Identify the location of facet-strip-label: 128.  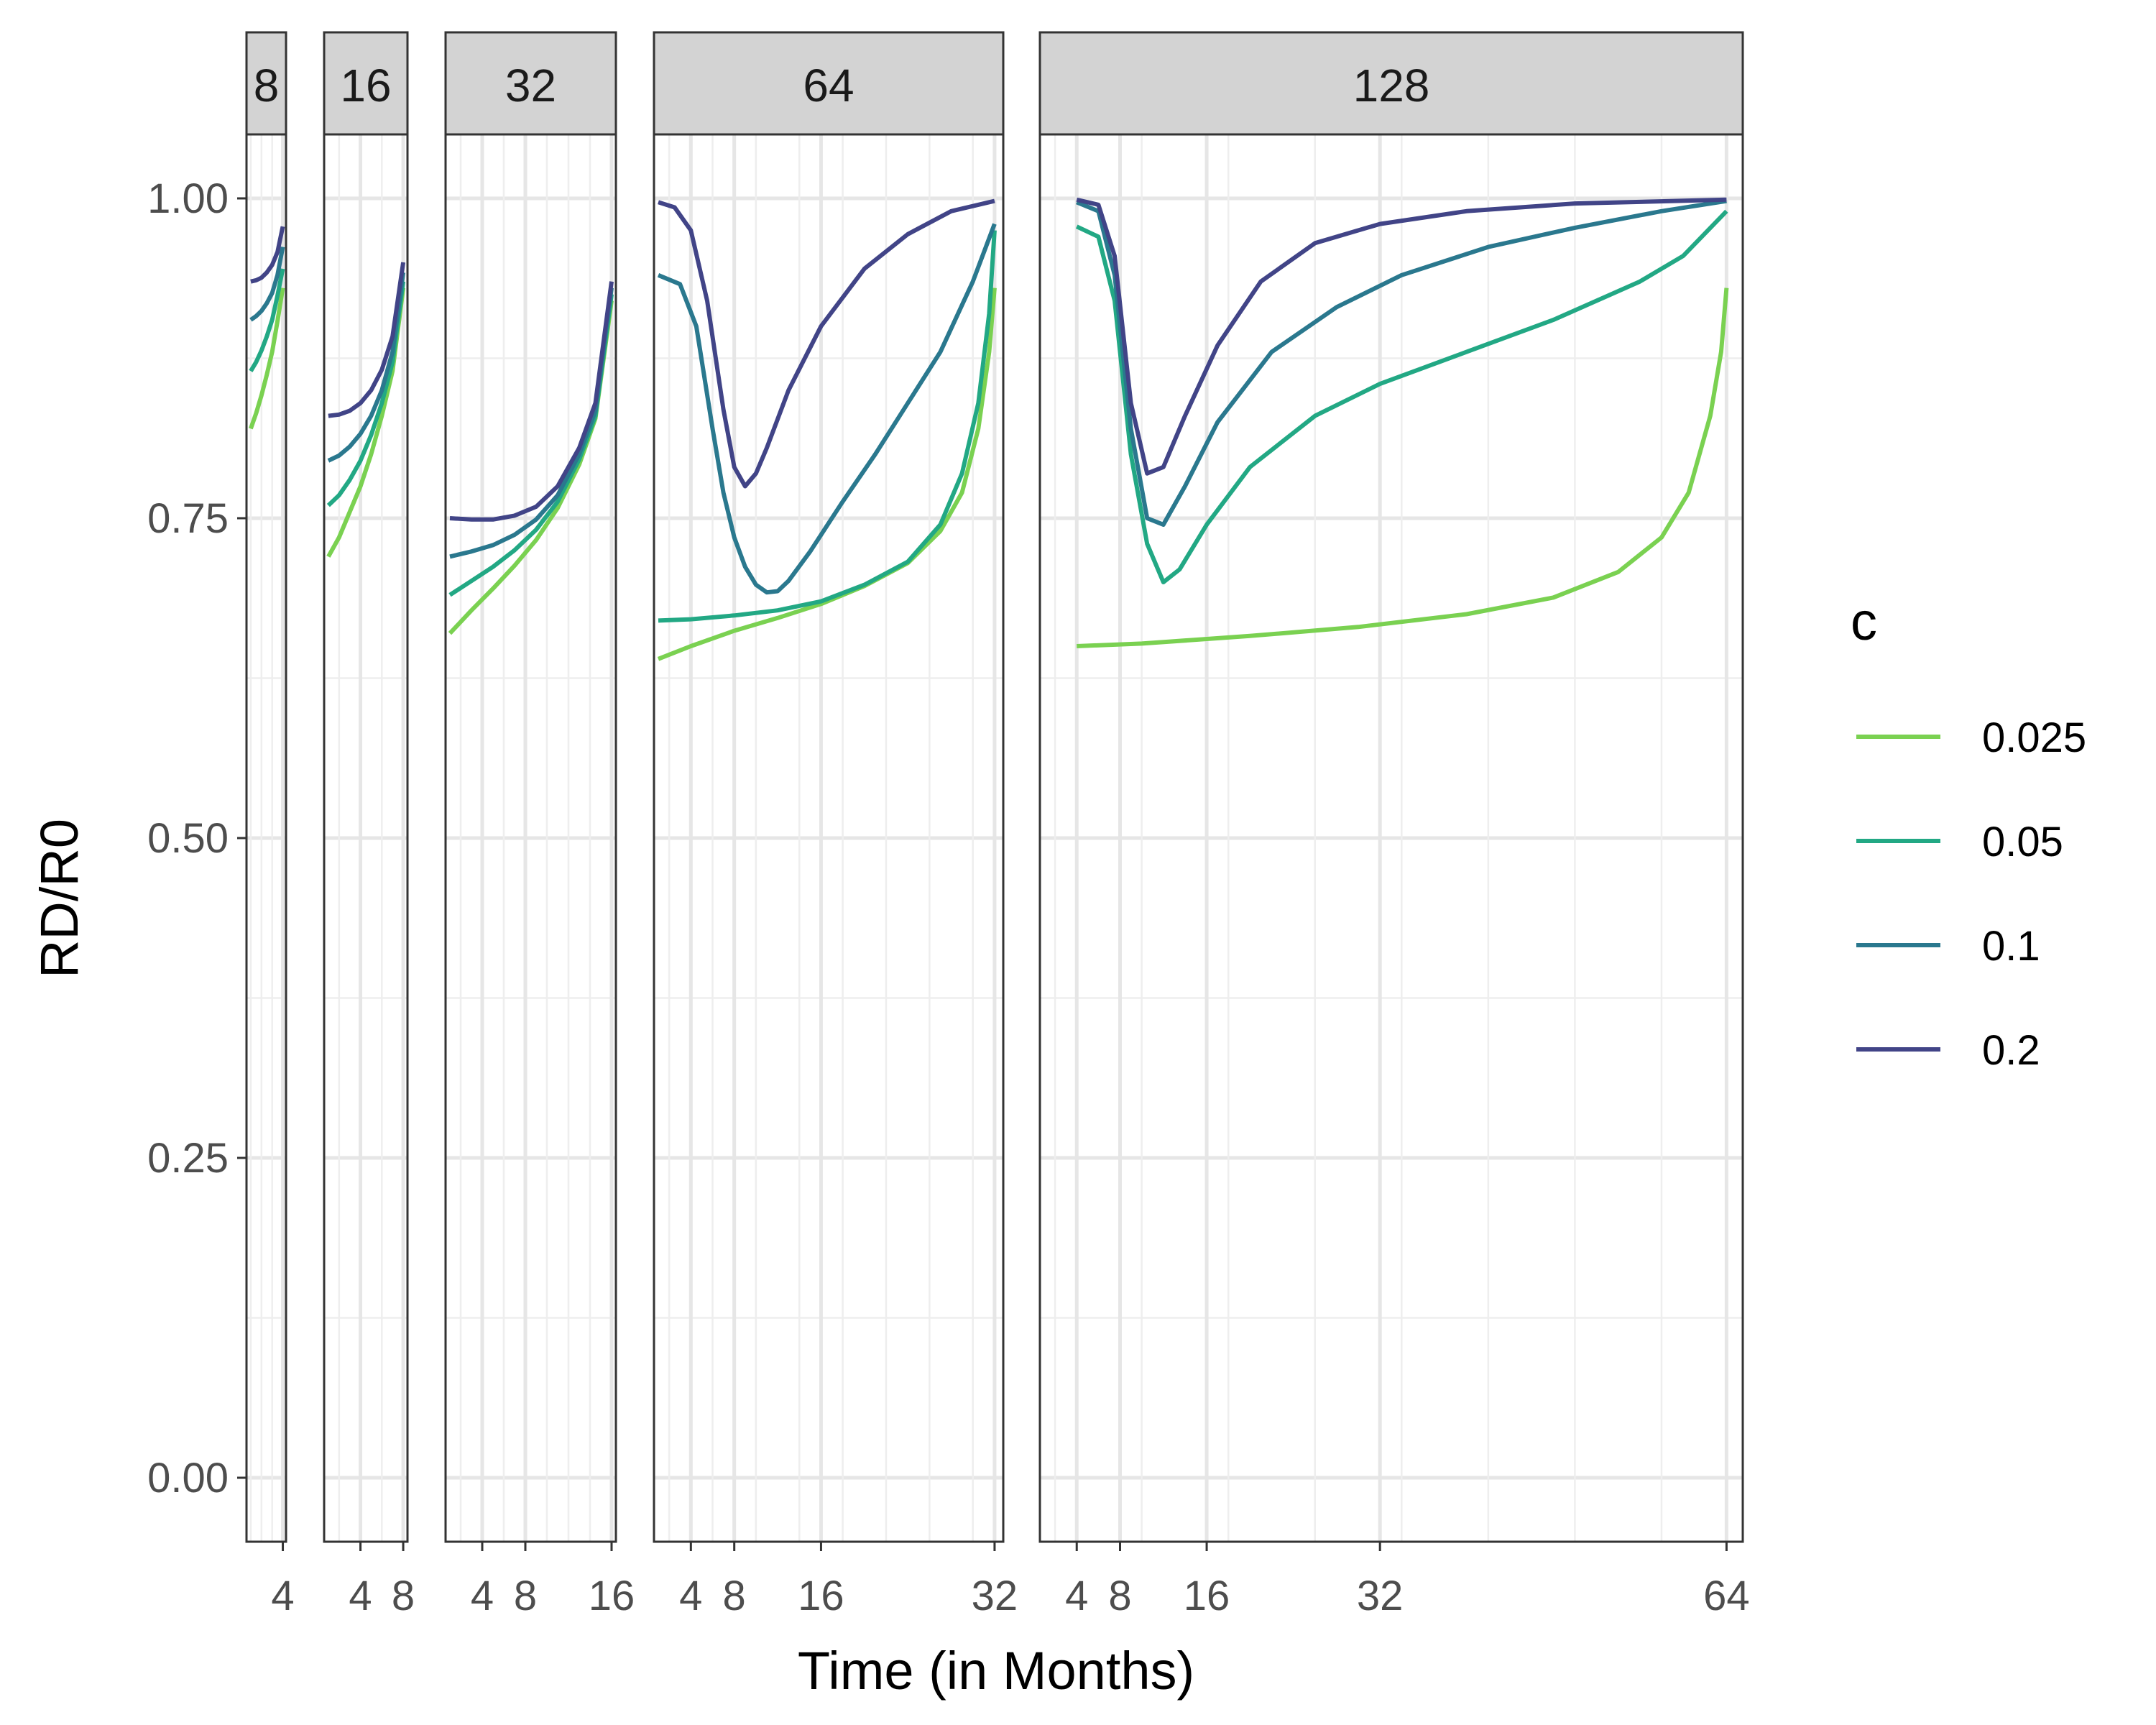
(1392, 85).